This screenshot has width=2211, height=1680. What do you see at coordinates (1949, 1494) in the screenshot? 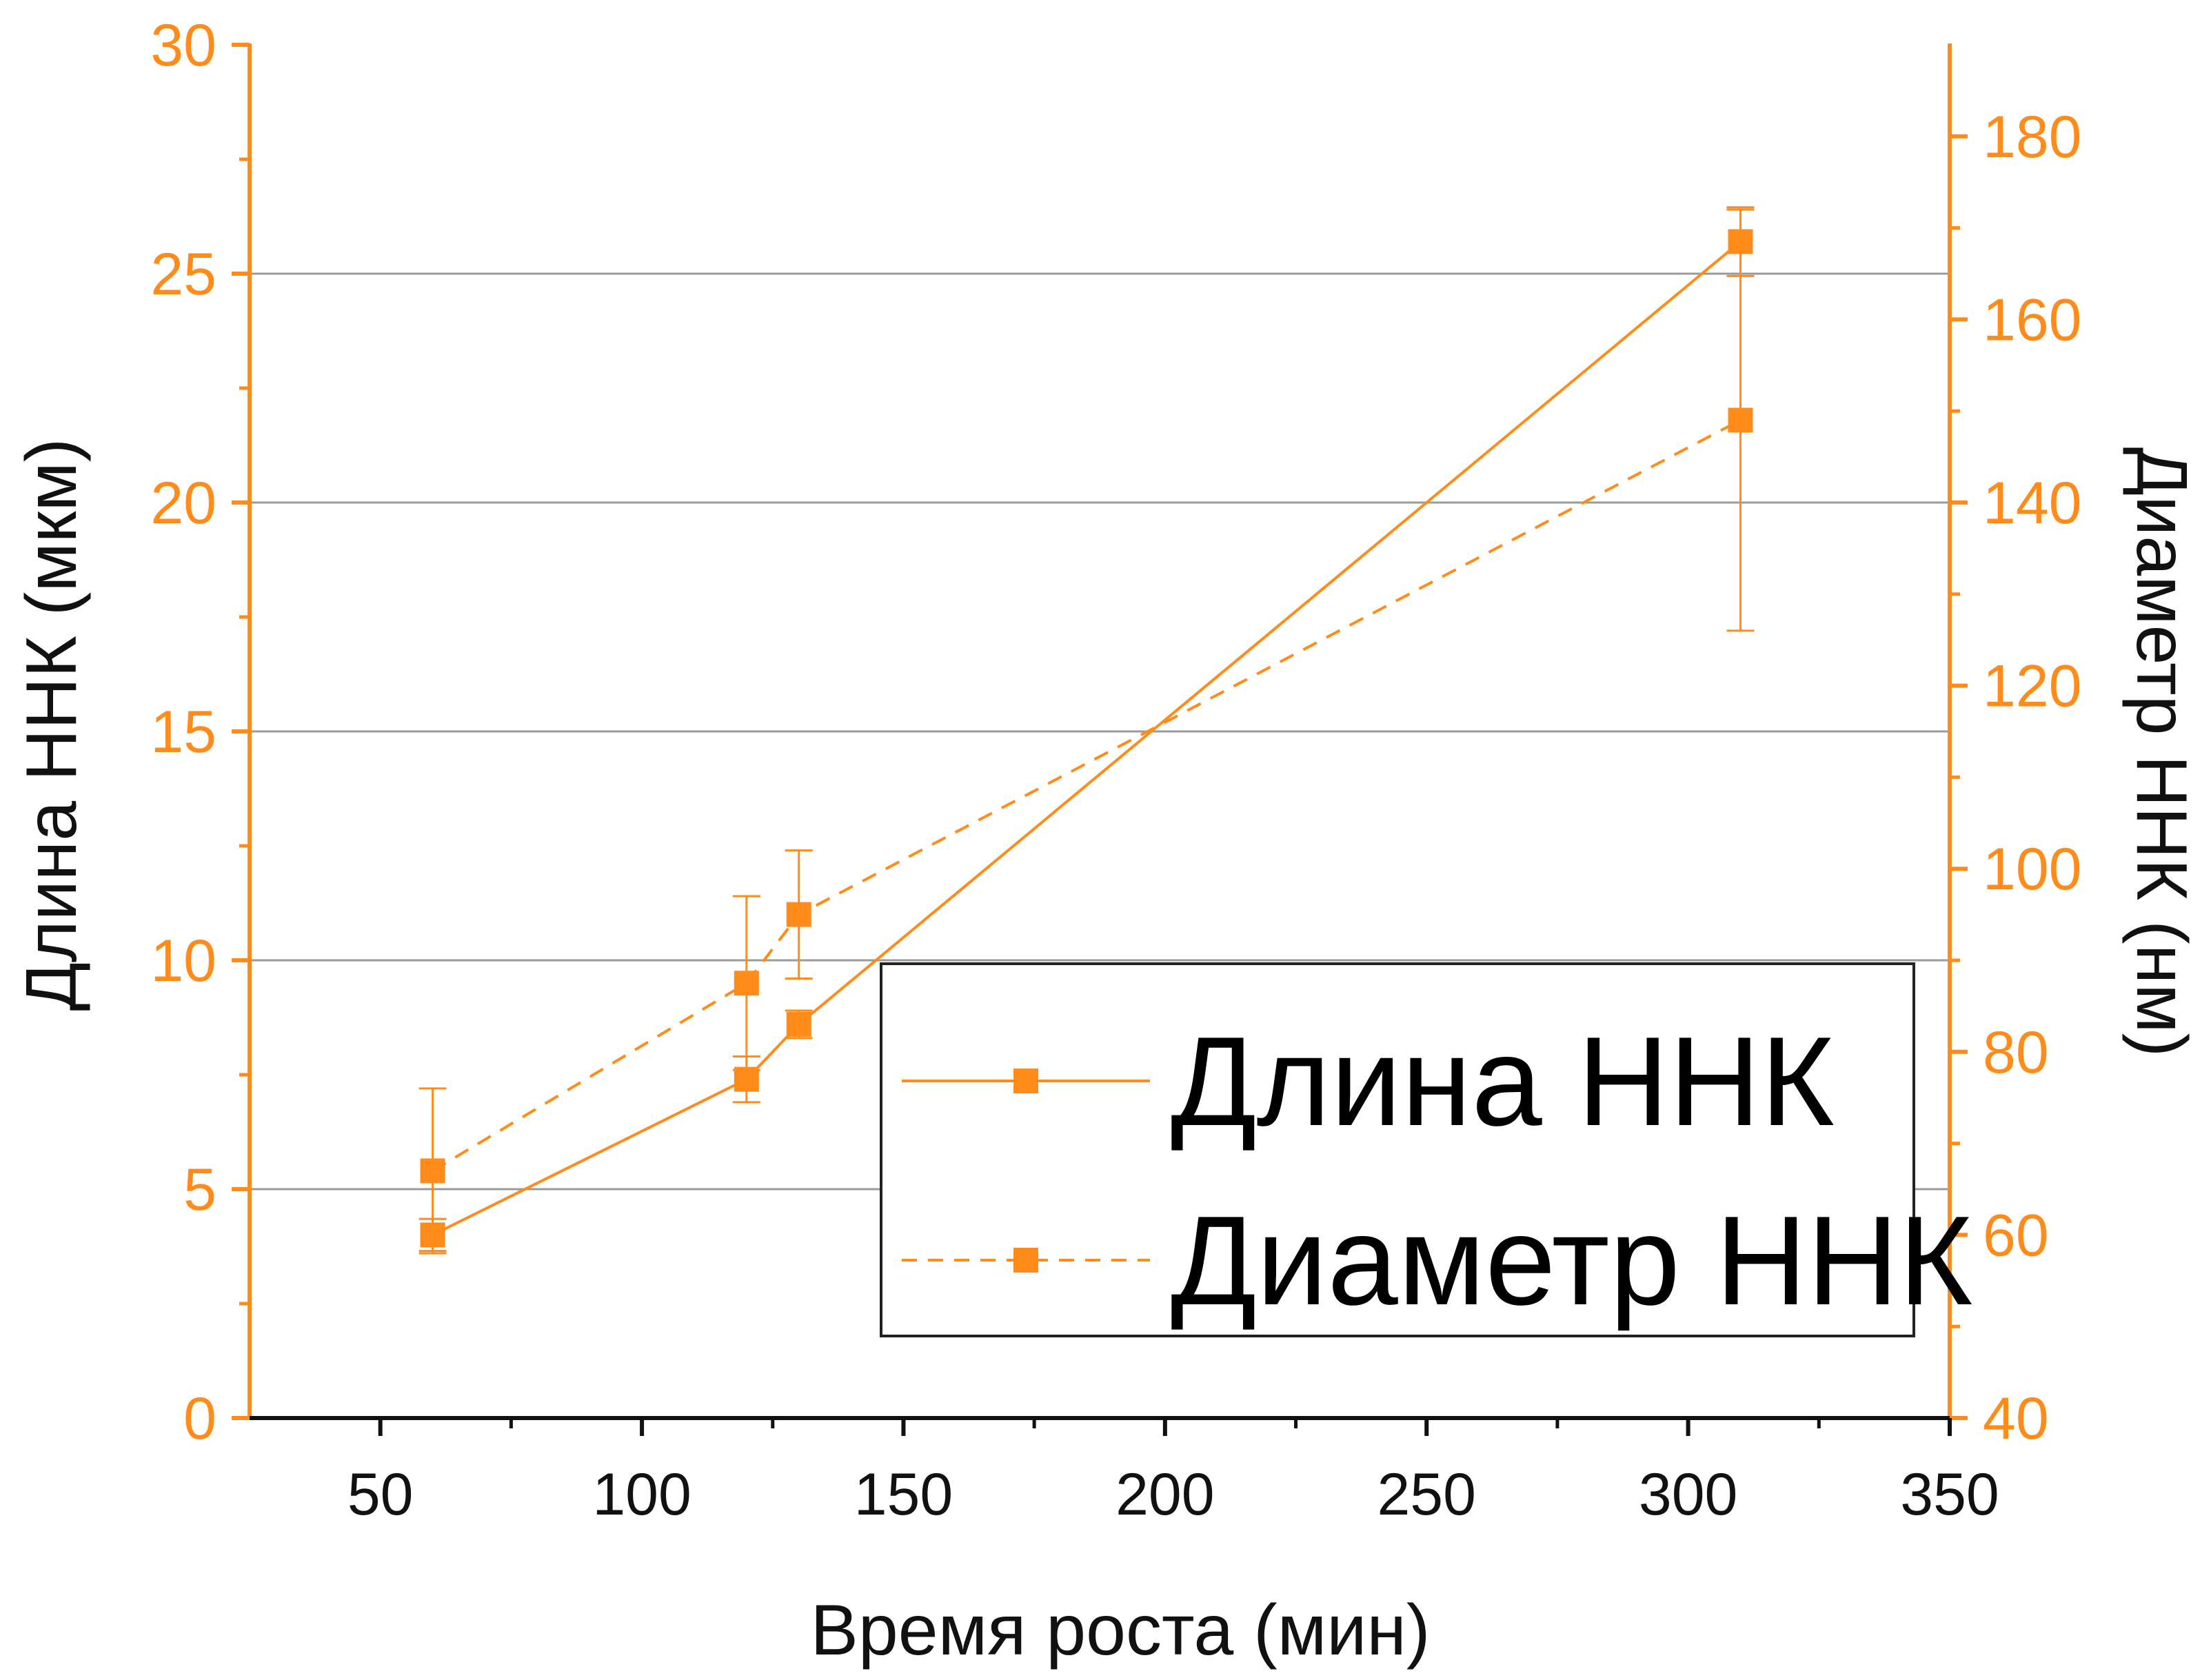
I see `x-tick-label: 350` at bounding box center [1949, 1494].